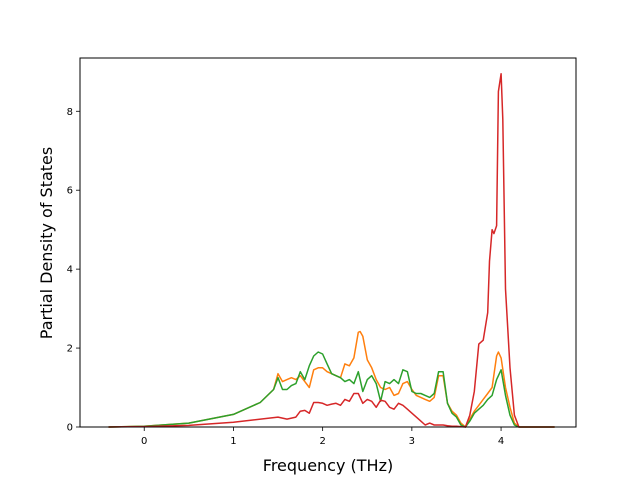 This screenshot has width=640, height=480. I want to click on x-axis-ticks: 0 1 2 3 4, so click(322, 437).